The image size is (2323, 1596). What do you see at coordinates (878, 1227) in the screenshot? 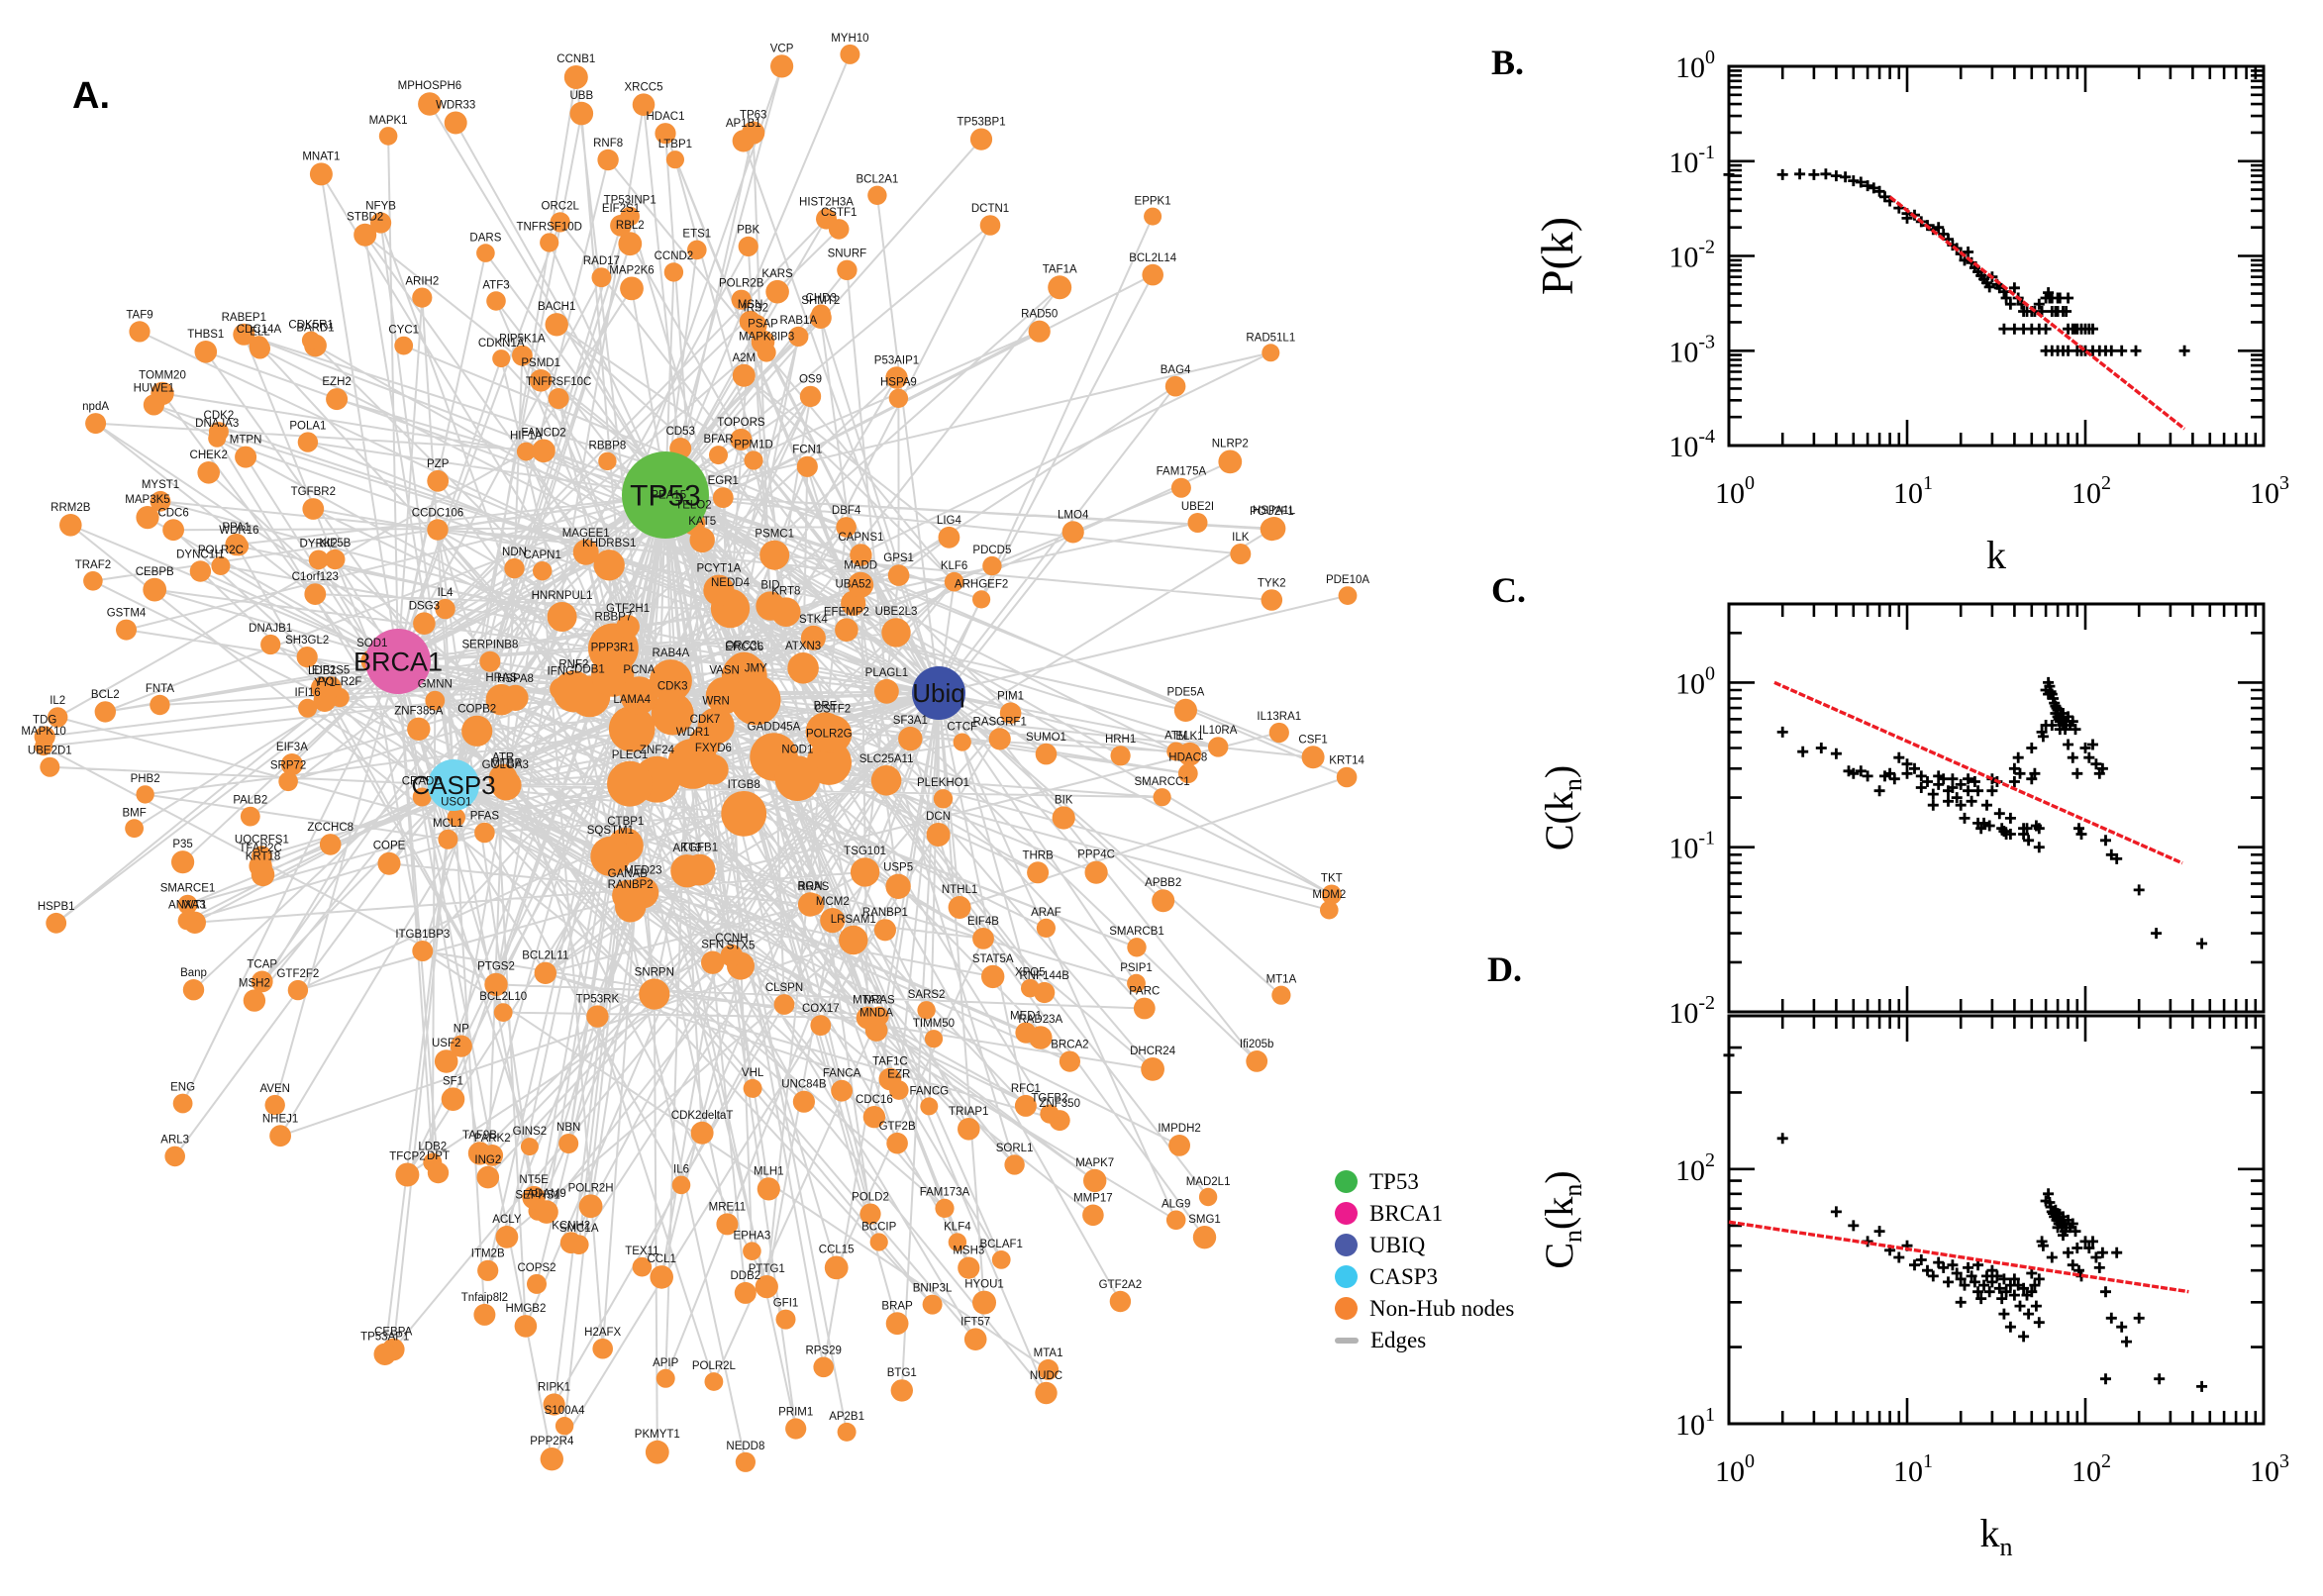
I see `node-label: BCCIP` at bounding box center [878, 1227].